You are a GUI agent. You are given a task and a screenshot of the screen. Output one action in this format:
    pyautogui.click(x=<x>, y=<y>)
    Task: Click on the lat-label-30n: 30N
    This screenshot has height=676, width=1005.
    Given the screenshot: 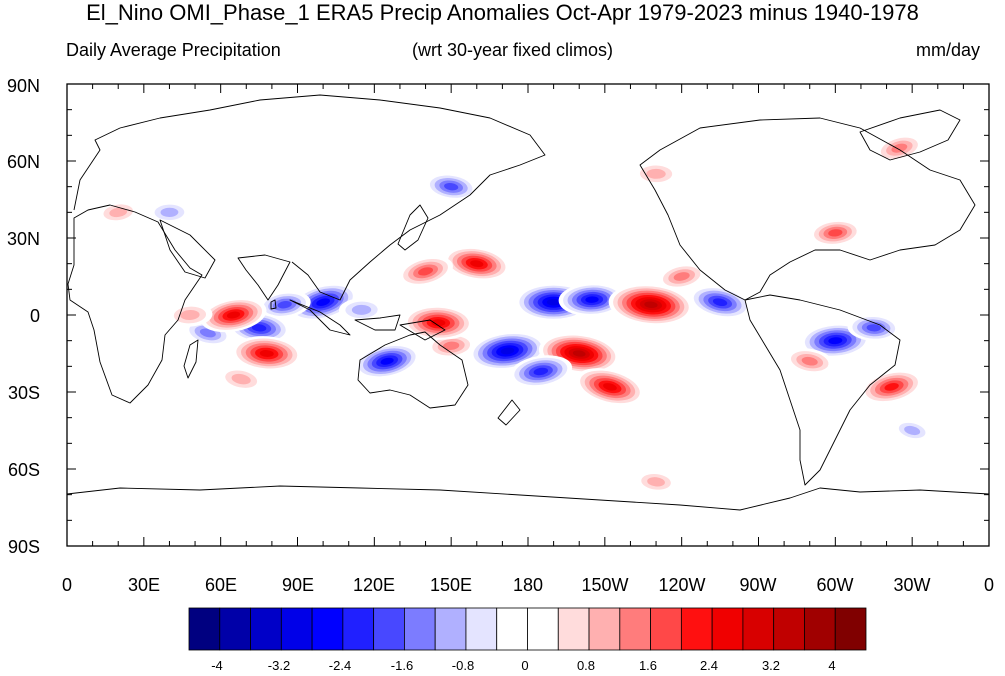 What is the action you would take?
    pyautogui.click(x=23, y=239)
    